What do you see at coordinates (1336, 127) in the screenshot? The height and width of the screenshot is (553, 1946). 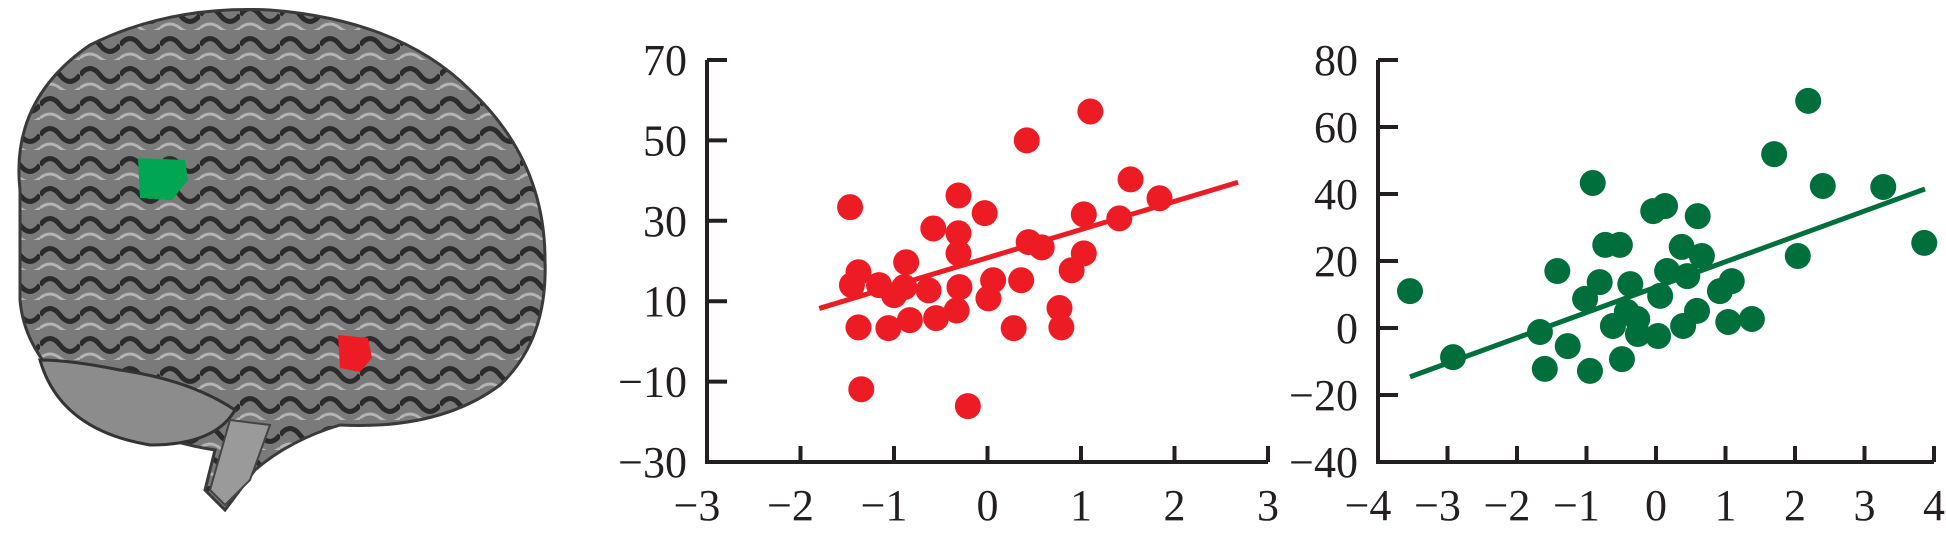 I see `y-tick-label: 60` at bounding box center [1336, 127].